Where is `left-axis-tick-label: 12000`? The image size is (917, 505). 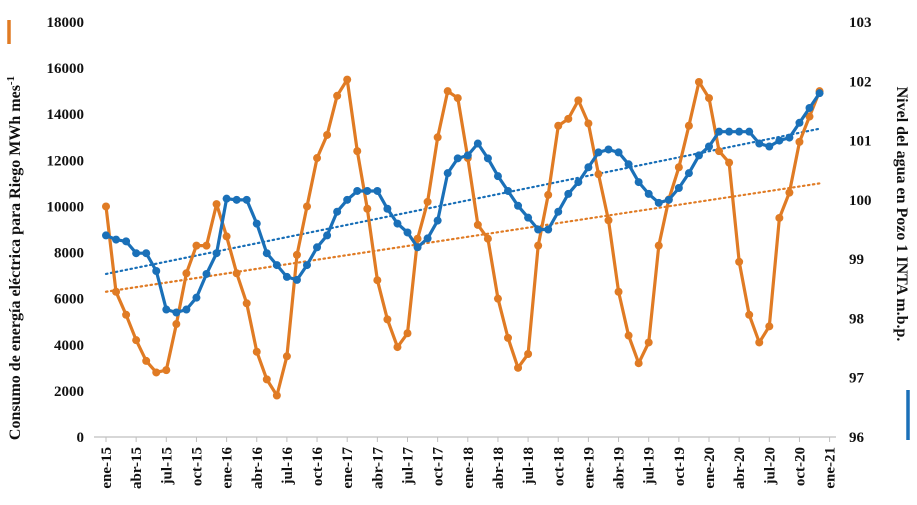
left-axis-tick-label: 12000 is located at coordinates (66, 161).